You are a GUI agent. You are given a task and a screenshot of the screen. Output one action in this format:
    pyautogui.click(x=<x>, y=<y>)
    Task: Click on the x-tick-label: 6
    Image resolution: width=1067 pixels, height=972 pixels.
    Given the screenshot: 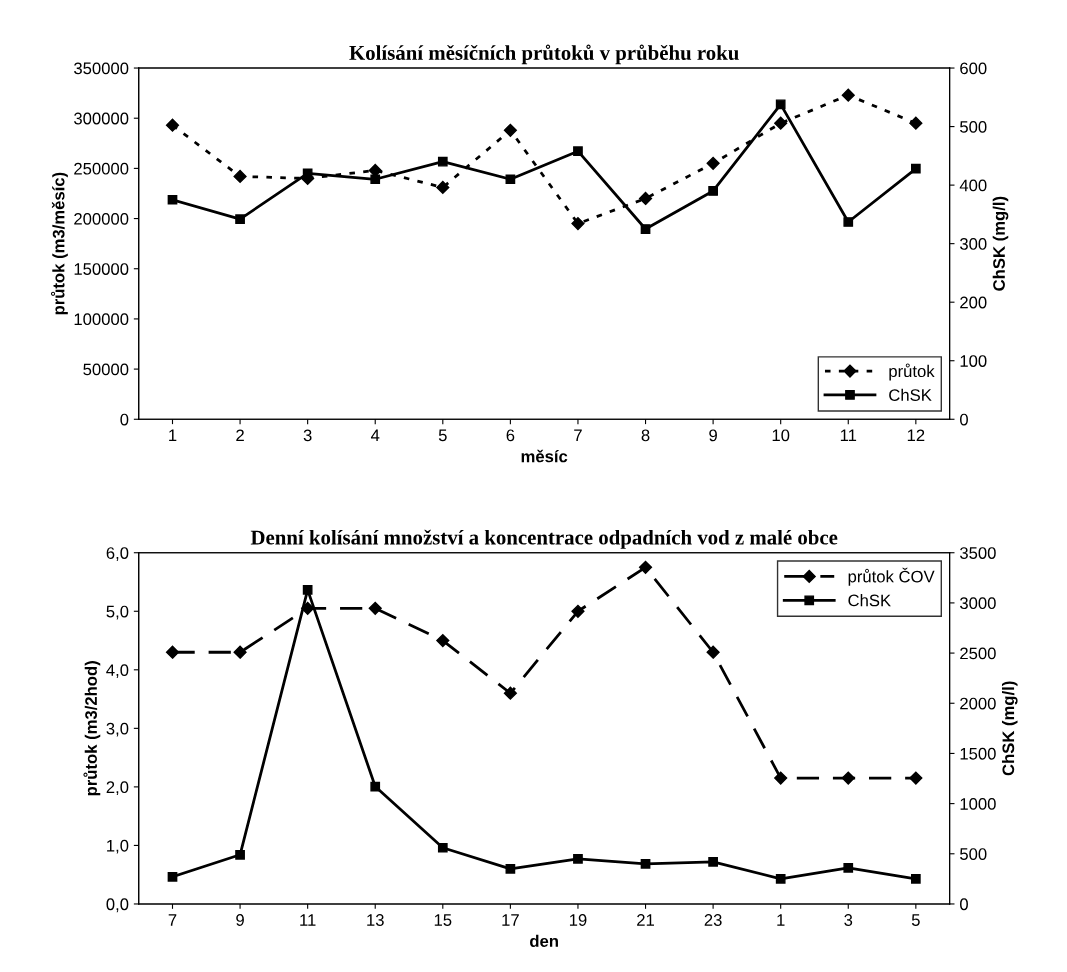 What is the action you would take?
    pyautogui.click(x=510, y=435)
    